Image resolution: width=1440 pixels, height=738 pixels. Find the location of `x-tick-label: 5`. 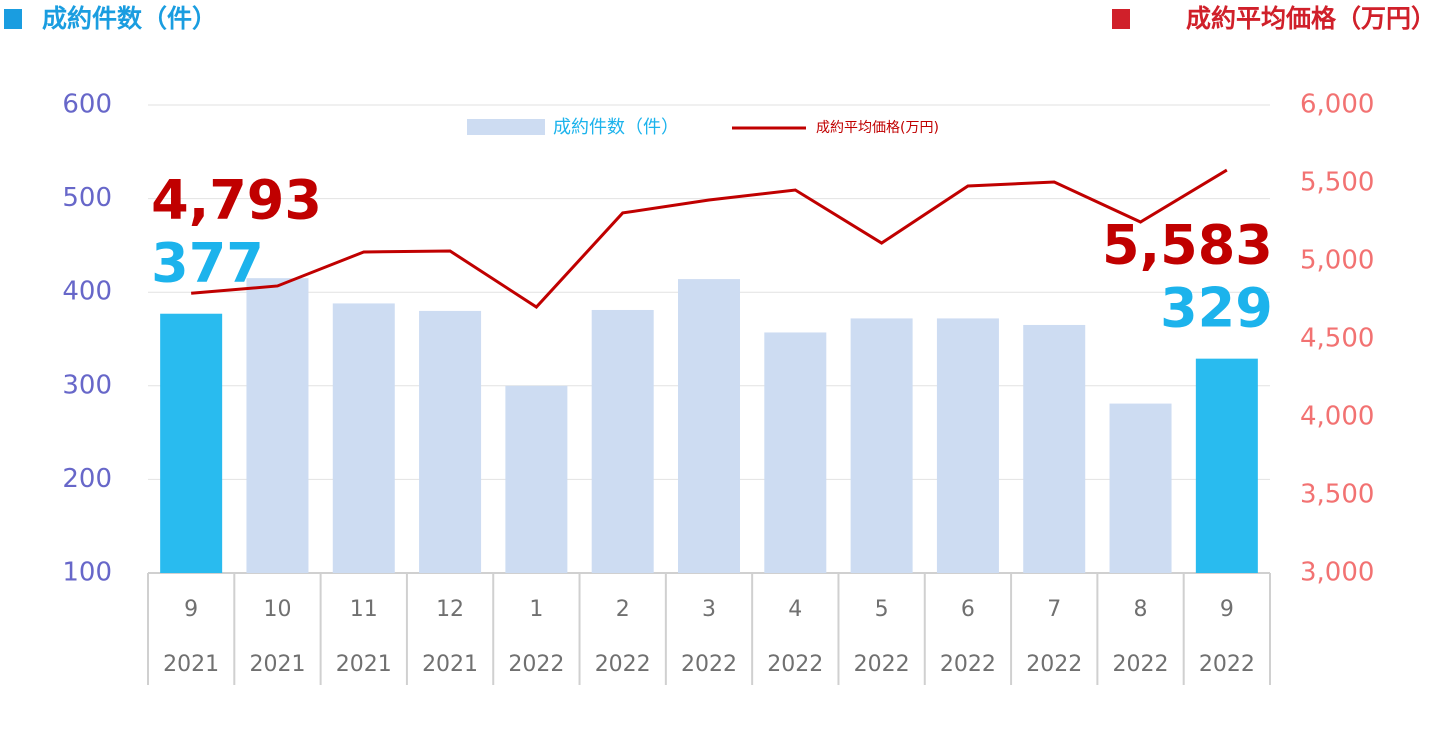

x-tick-label: 5 is located at coordinates (882, 609).